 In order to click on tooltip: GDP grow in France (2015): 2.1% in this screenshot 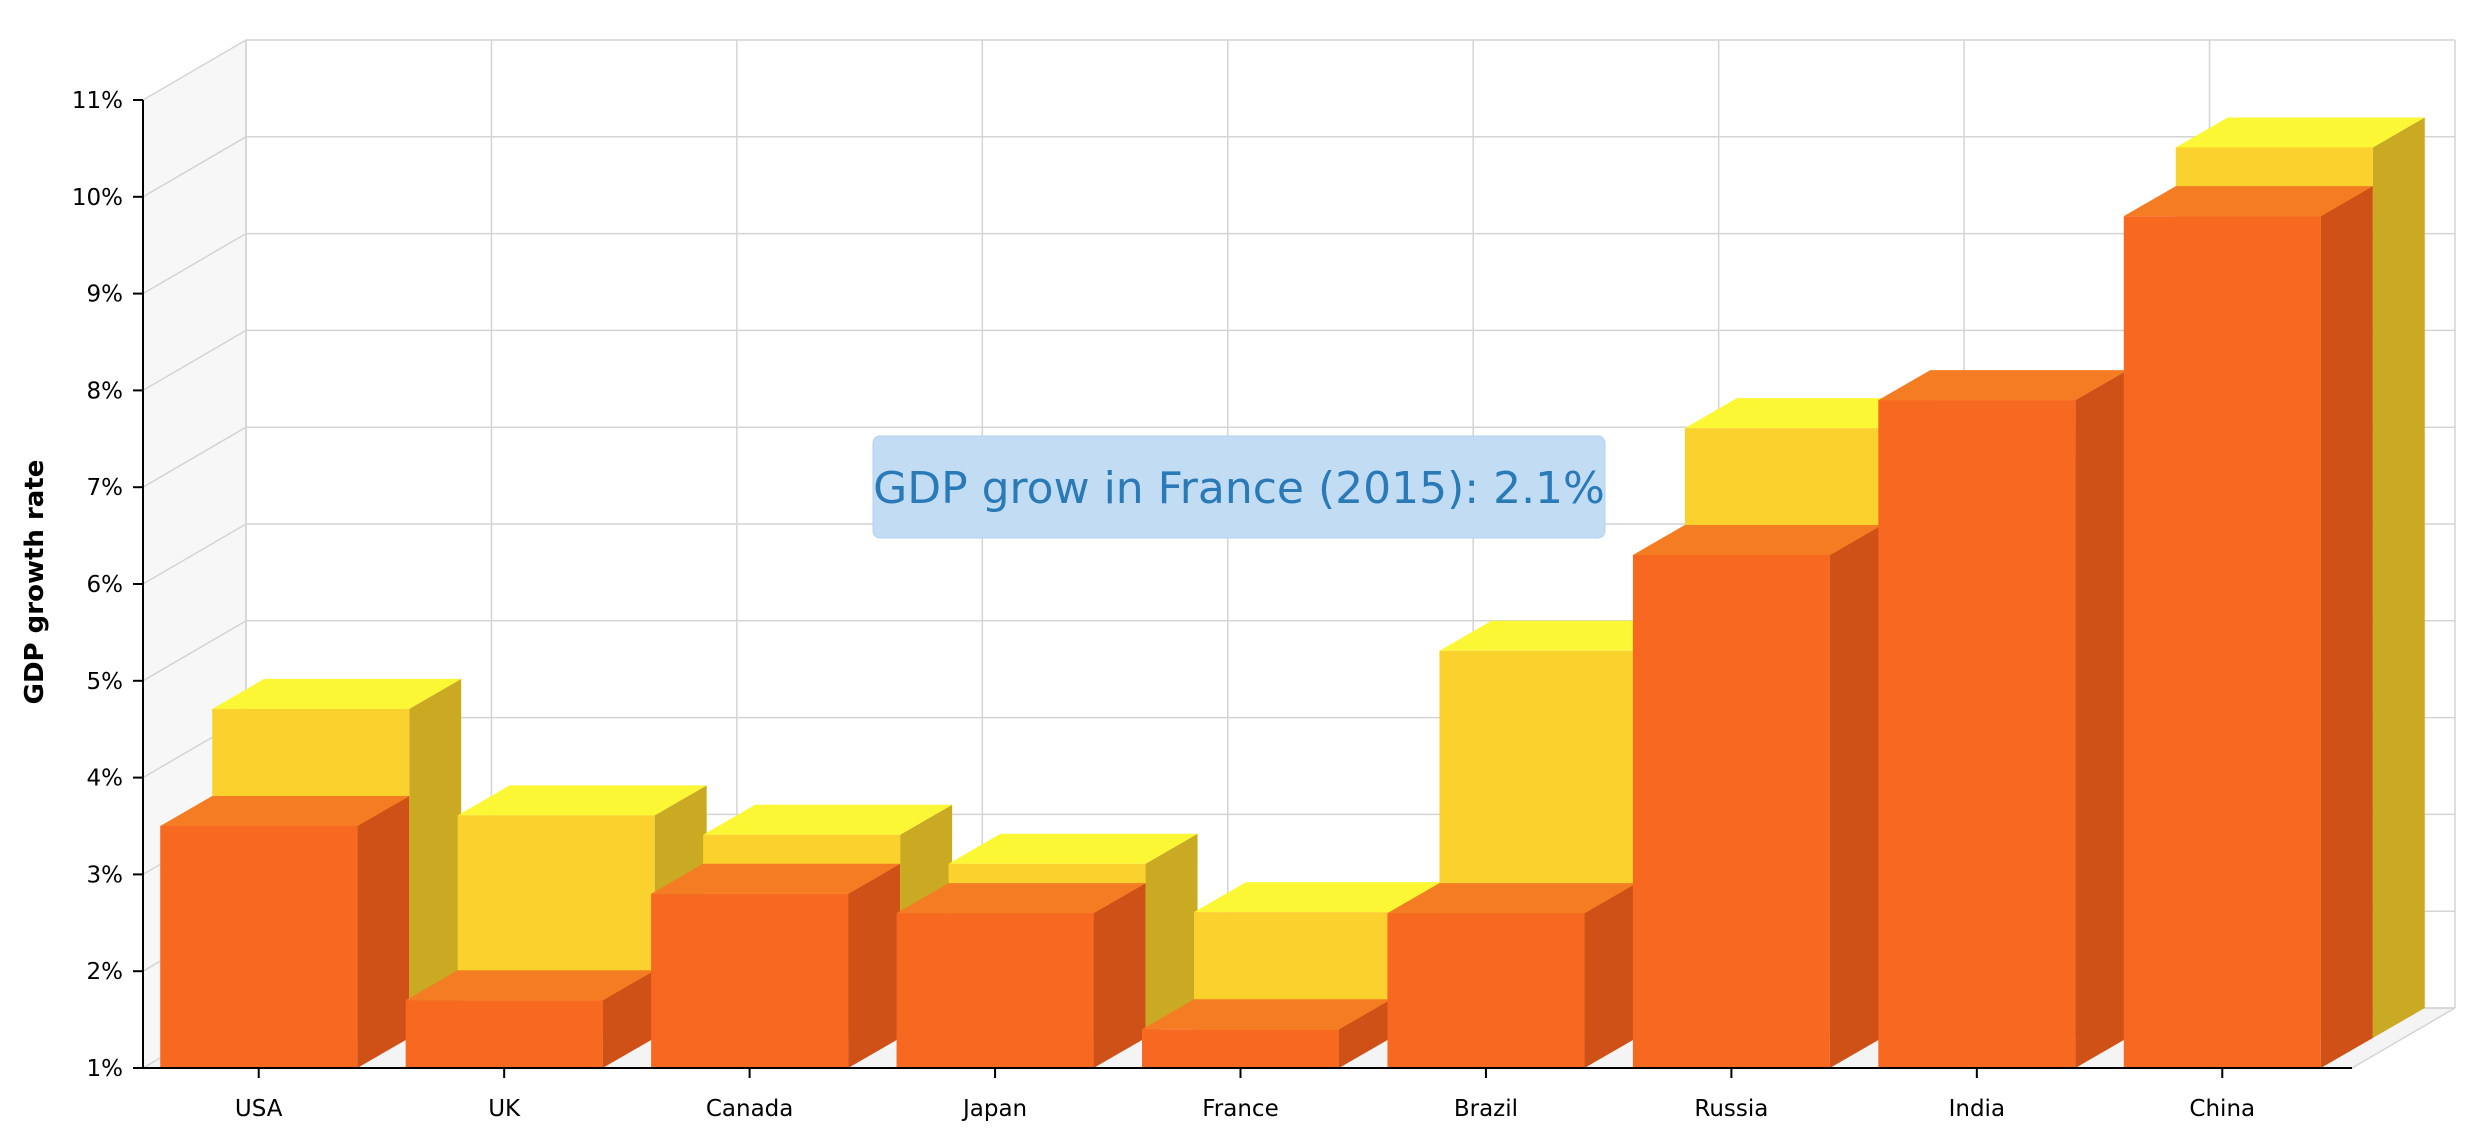, I will do `click(1239, 487)`.